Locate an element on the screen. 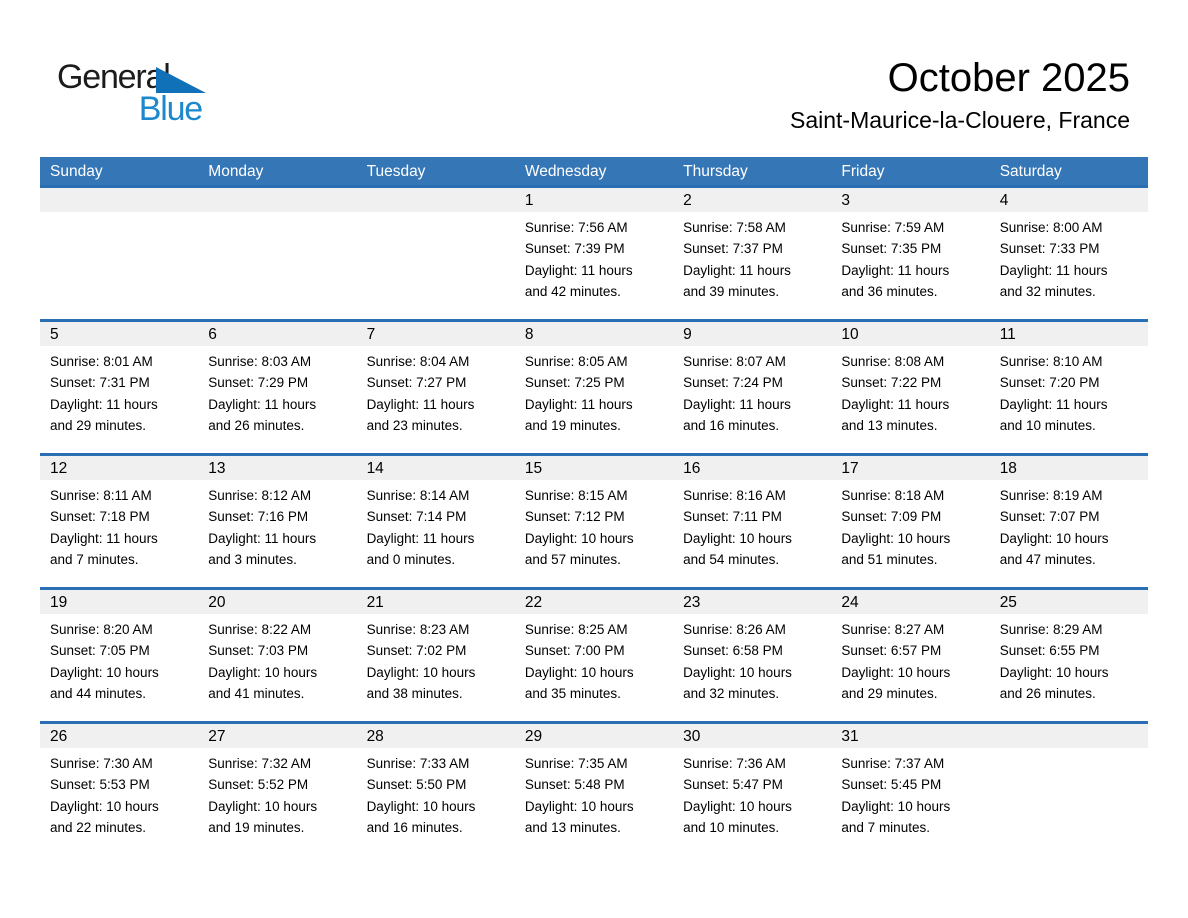 The height and width of the screenshot is (918, 1188). day-number: 10 is located at coordinates (850, 334).